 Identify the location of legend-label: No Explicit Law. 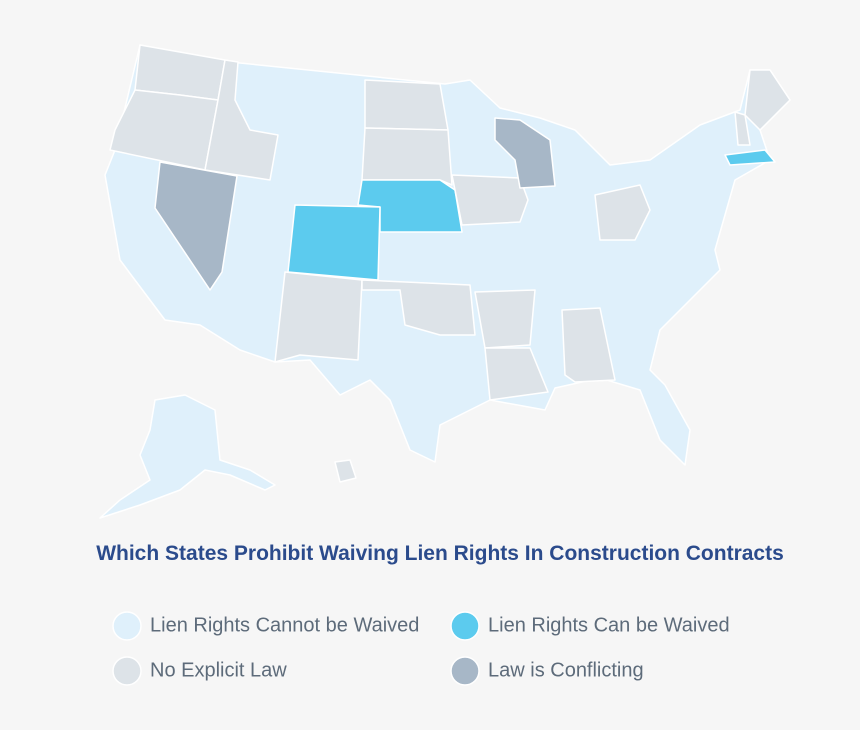
(218, 670).